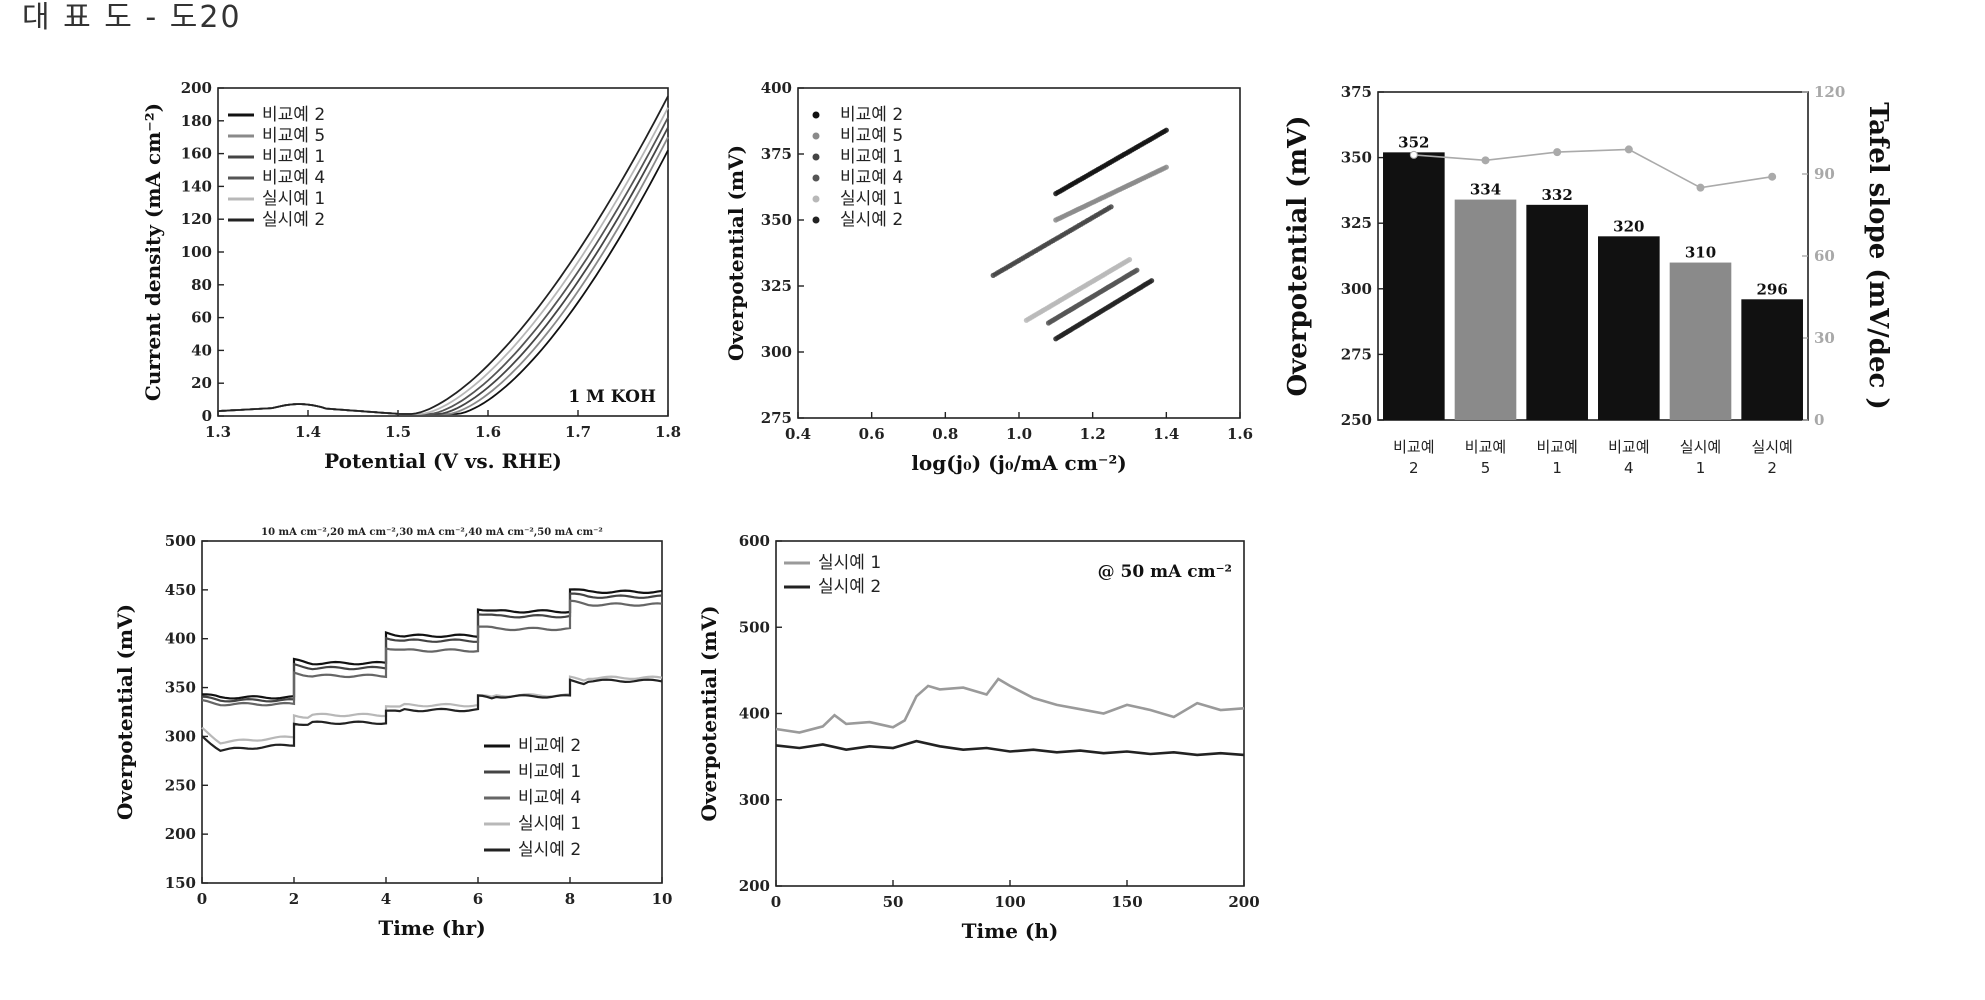  What do you see at coordinates (1824, 174) in the screenshot?
I see `y2-tick-label: 90` at bounding box center [1824, 174].